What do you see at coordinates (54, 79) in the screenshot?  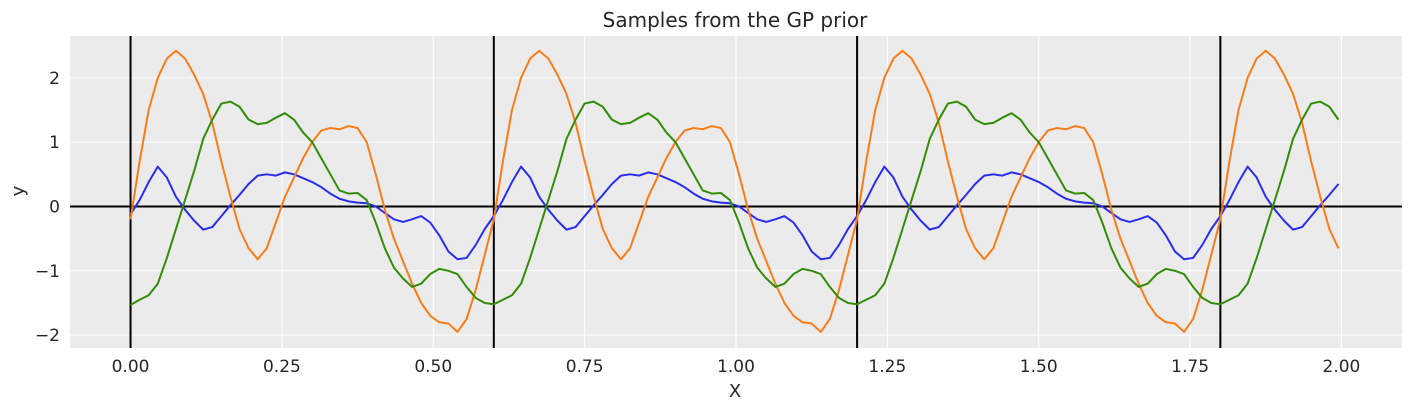 I see `y-tick-label: 2` at bounding box center [54, 79].